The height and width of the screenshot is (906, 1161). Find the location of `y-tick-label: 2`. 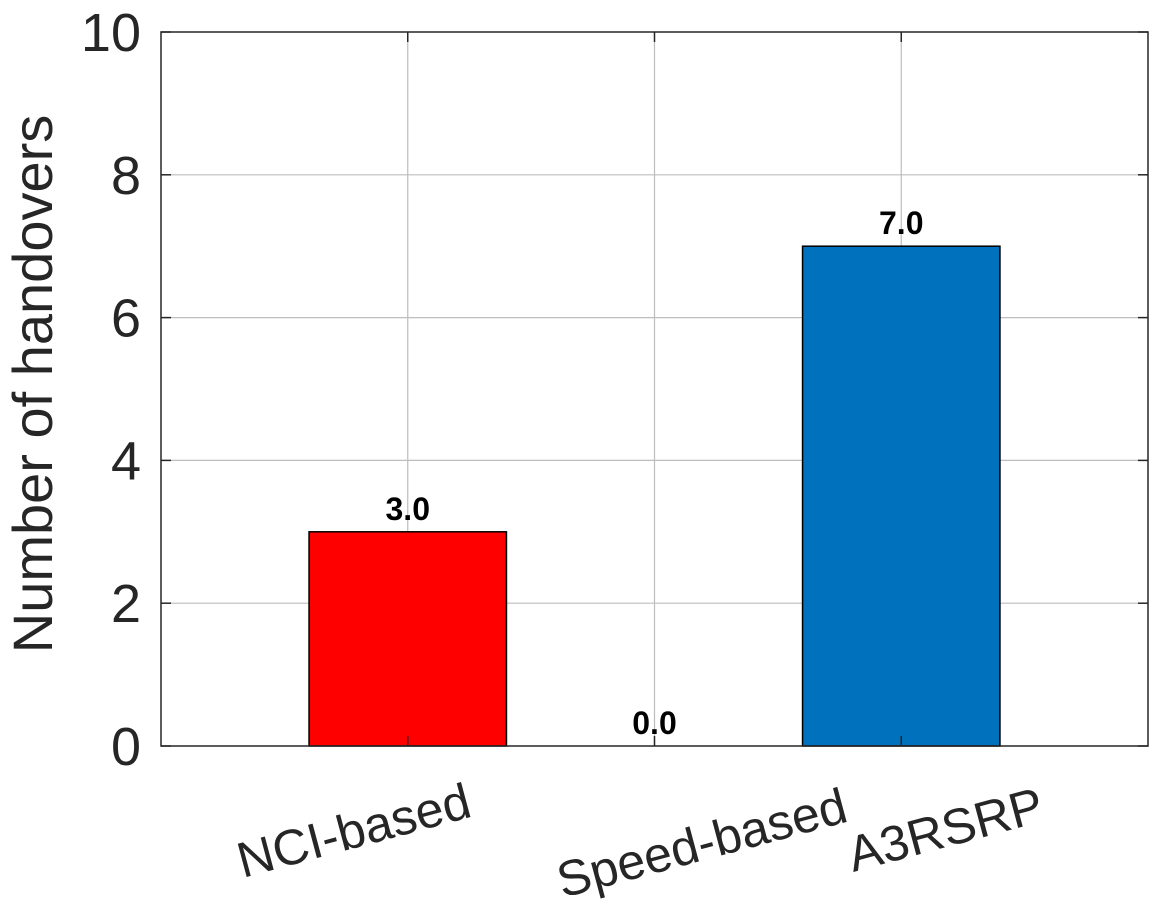

y-tick-label: 2 is located at coordinates (126, 604).